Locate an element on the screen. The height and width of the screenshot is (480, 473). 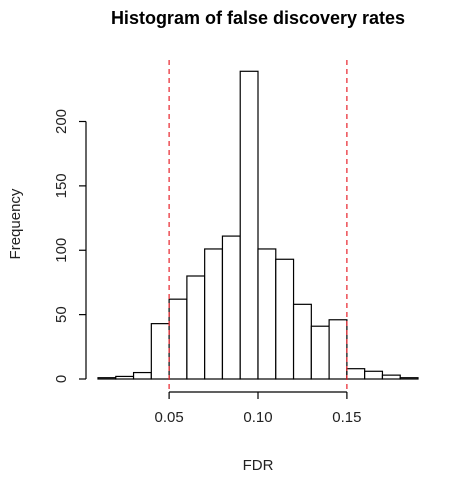
x-axis: 0.05 0.10 0.15 is located at coordinates (258, 408).